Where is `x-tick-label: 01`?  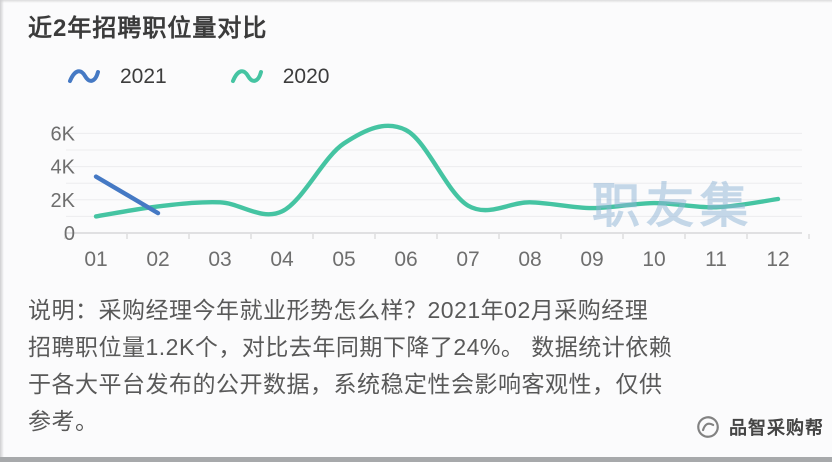
x-tick-label: 01 is located at coordinates (95, 259).